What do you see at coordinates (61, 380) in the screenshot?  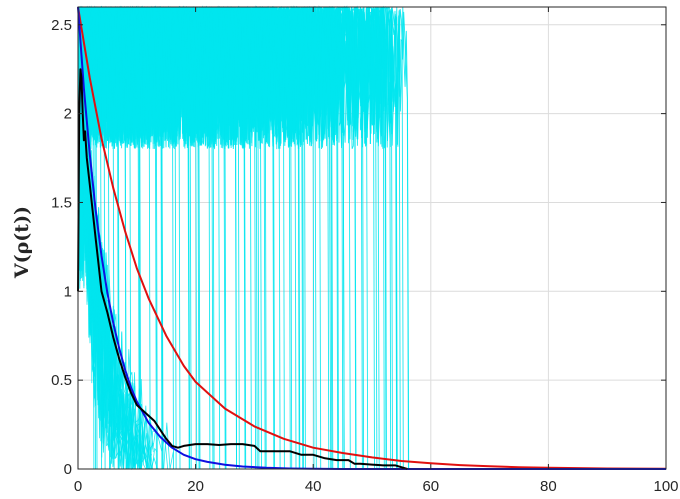 I see `y-tick-label-1: 0.5` at bounding box center [61, 380].